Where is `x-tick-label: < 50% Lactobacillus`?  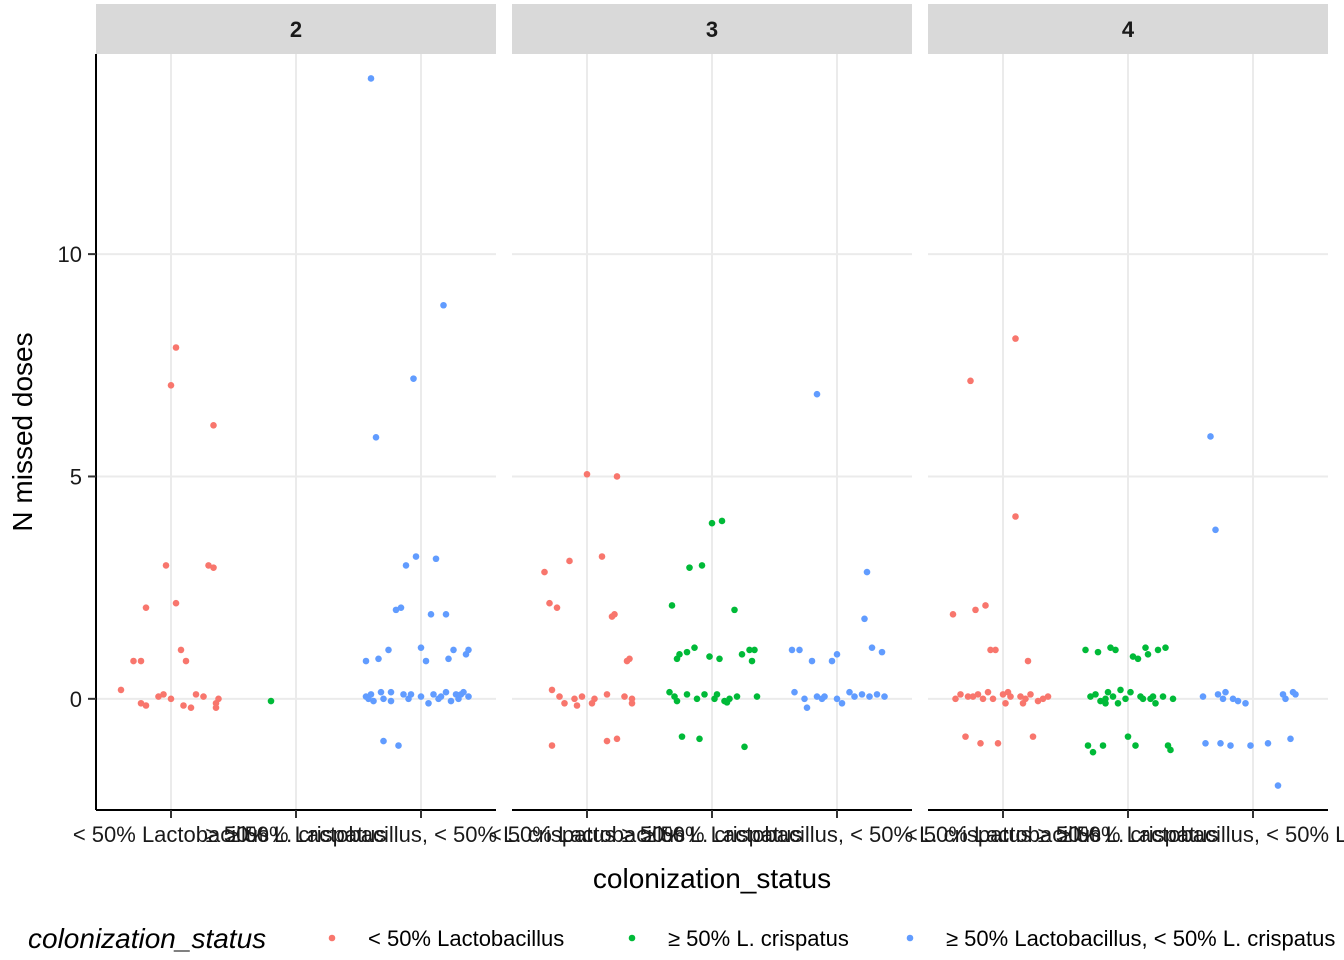
x-tick-label: < 50% Lactobacillus is located at coordinates (587, 834).